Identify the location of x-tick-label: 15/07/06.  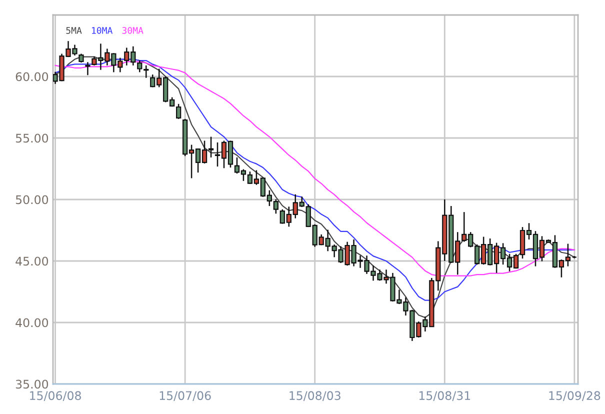
(185, 396).